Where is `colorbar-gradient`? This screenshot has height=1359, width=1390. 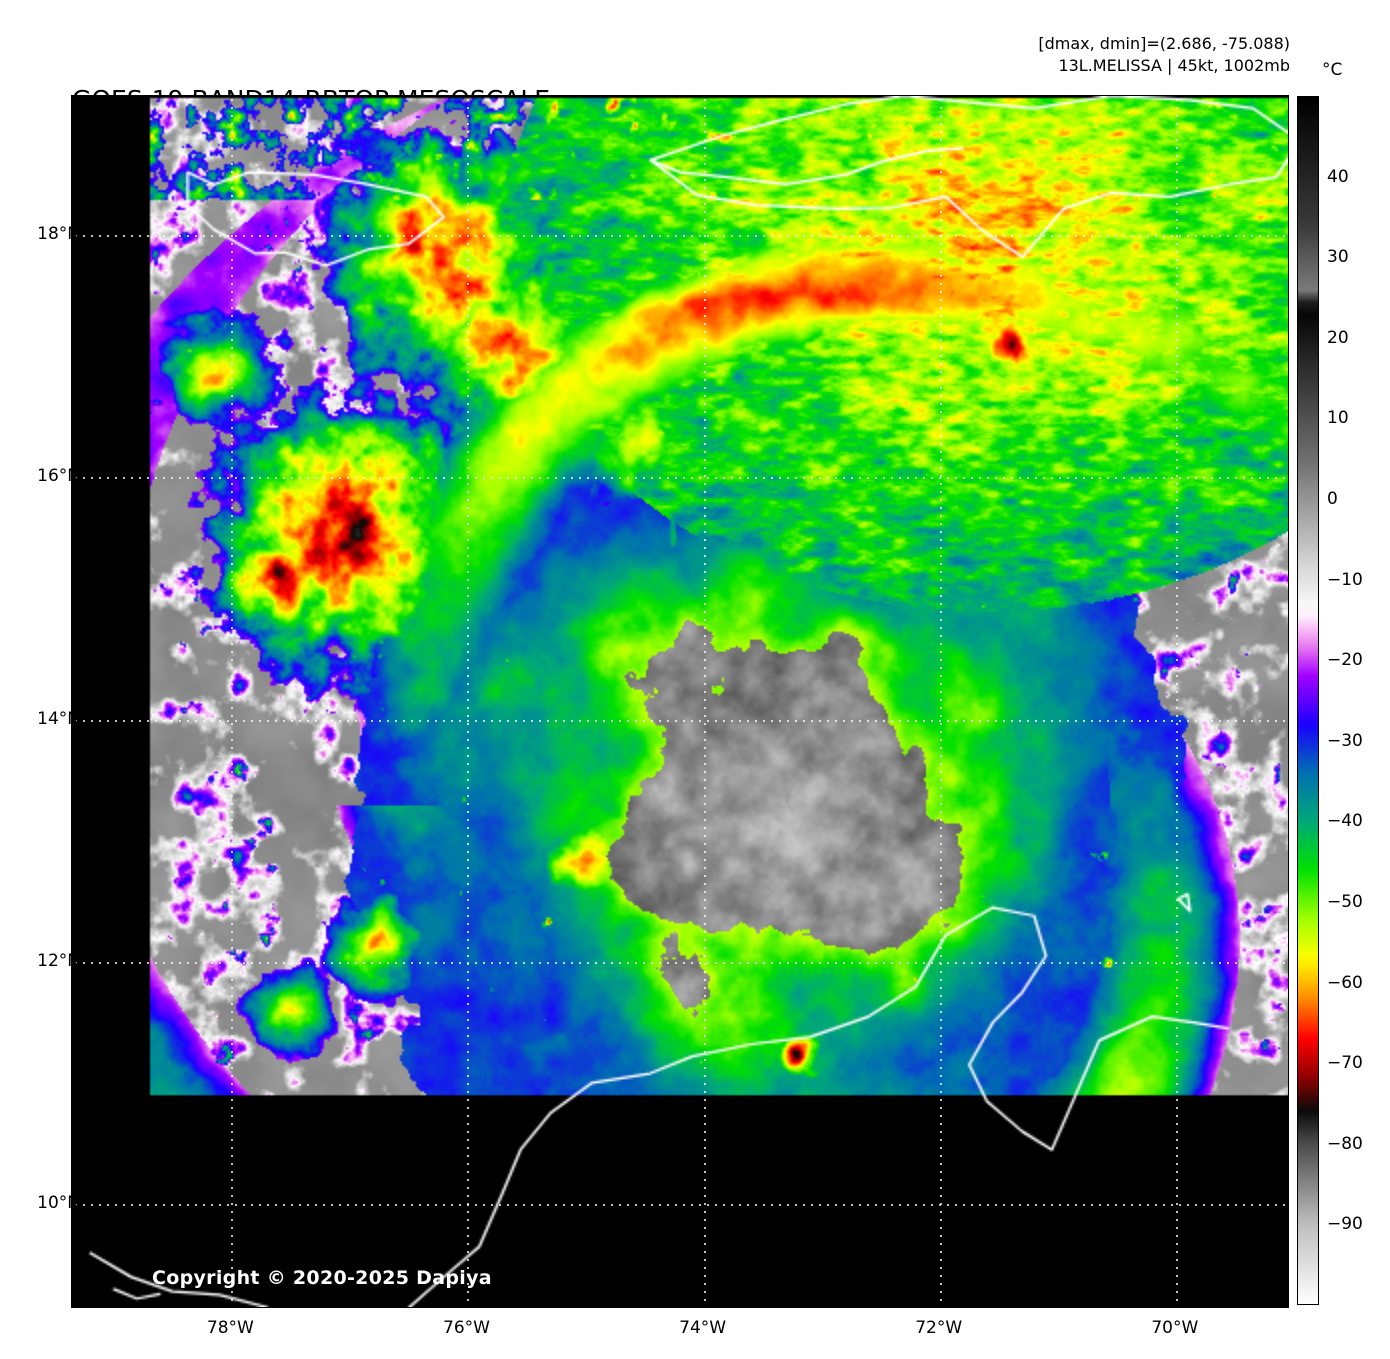 colorbar-gradient is located at coordinates (1308, 700).